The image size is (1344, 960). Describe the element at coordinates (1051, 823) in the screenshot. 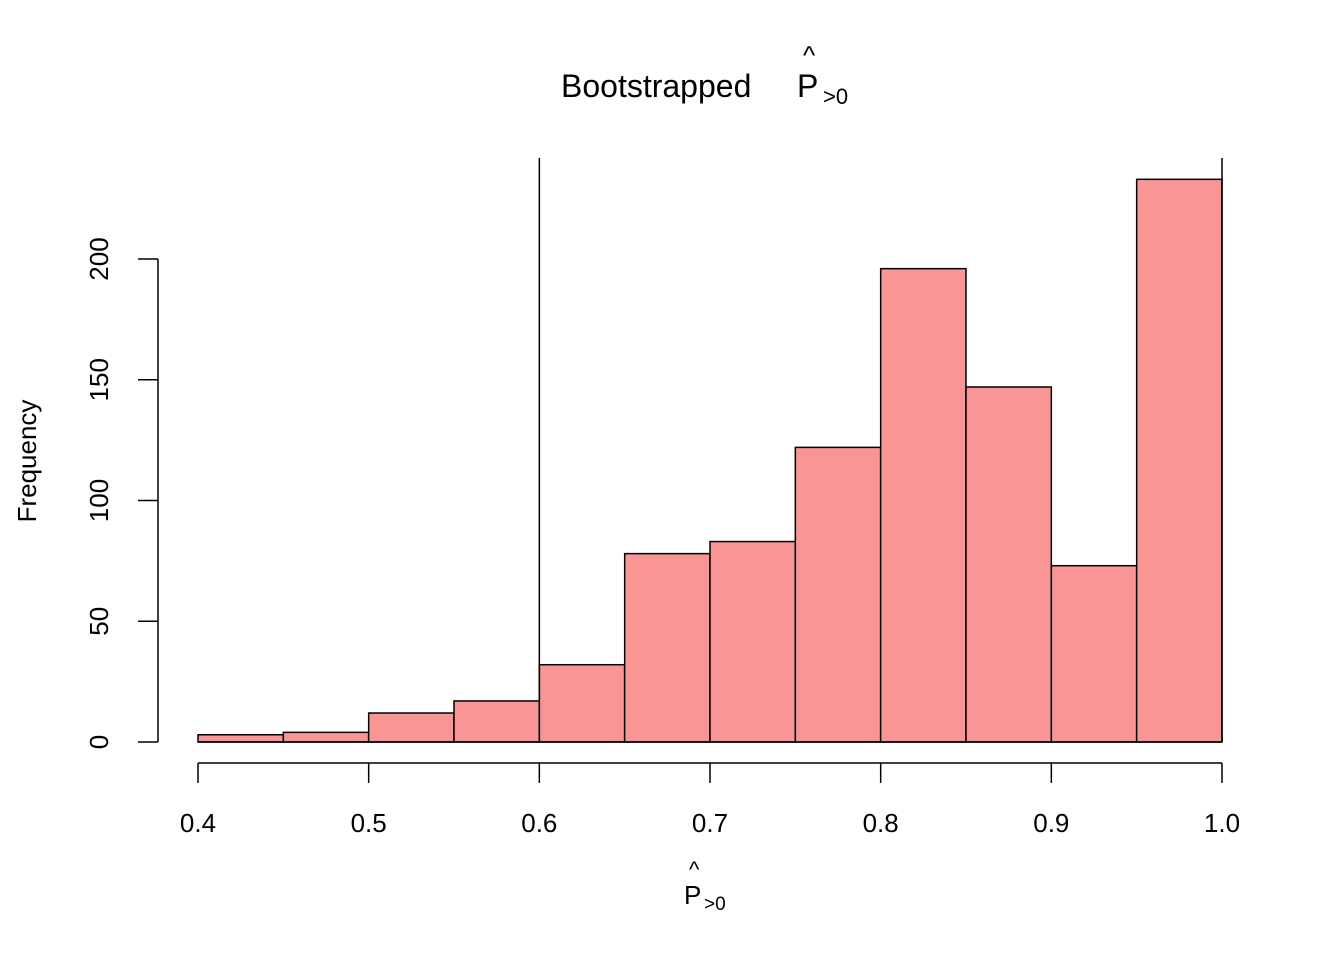

I see `x-tick-label: 0.9` at that location.